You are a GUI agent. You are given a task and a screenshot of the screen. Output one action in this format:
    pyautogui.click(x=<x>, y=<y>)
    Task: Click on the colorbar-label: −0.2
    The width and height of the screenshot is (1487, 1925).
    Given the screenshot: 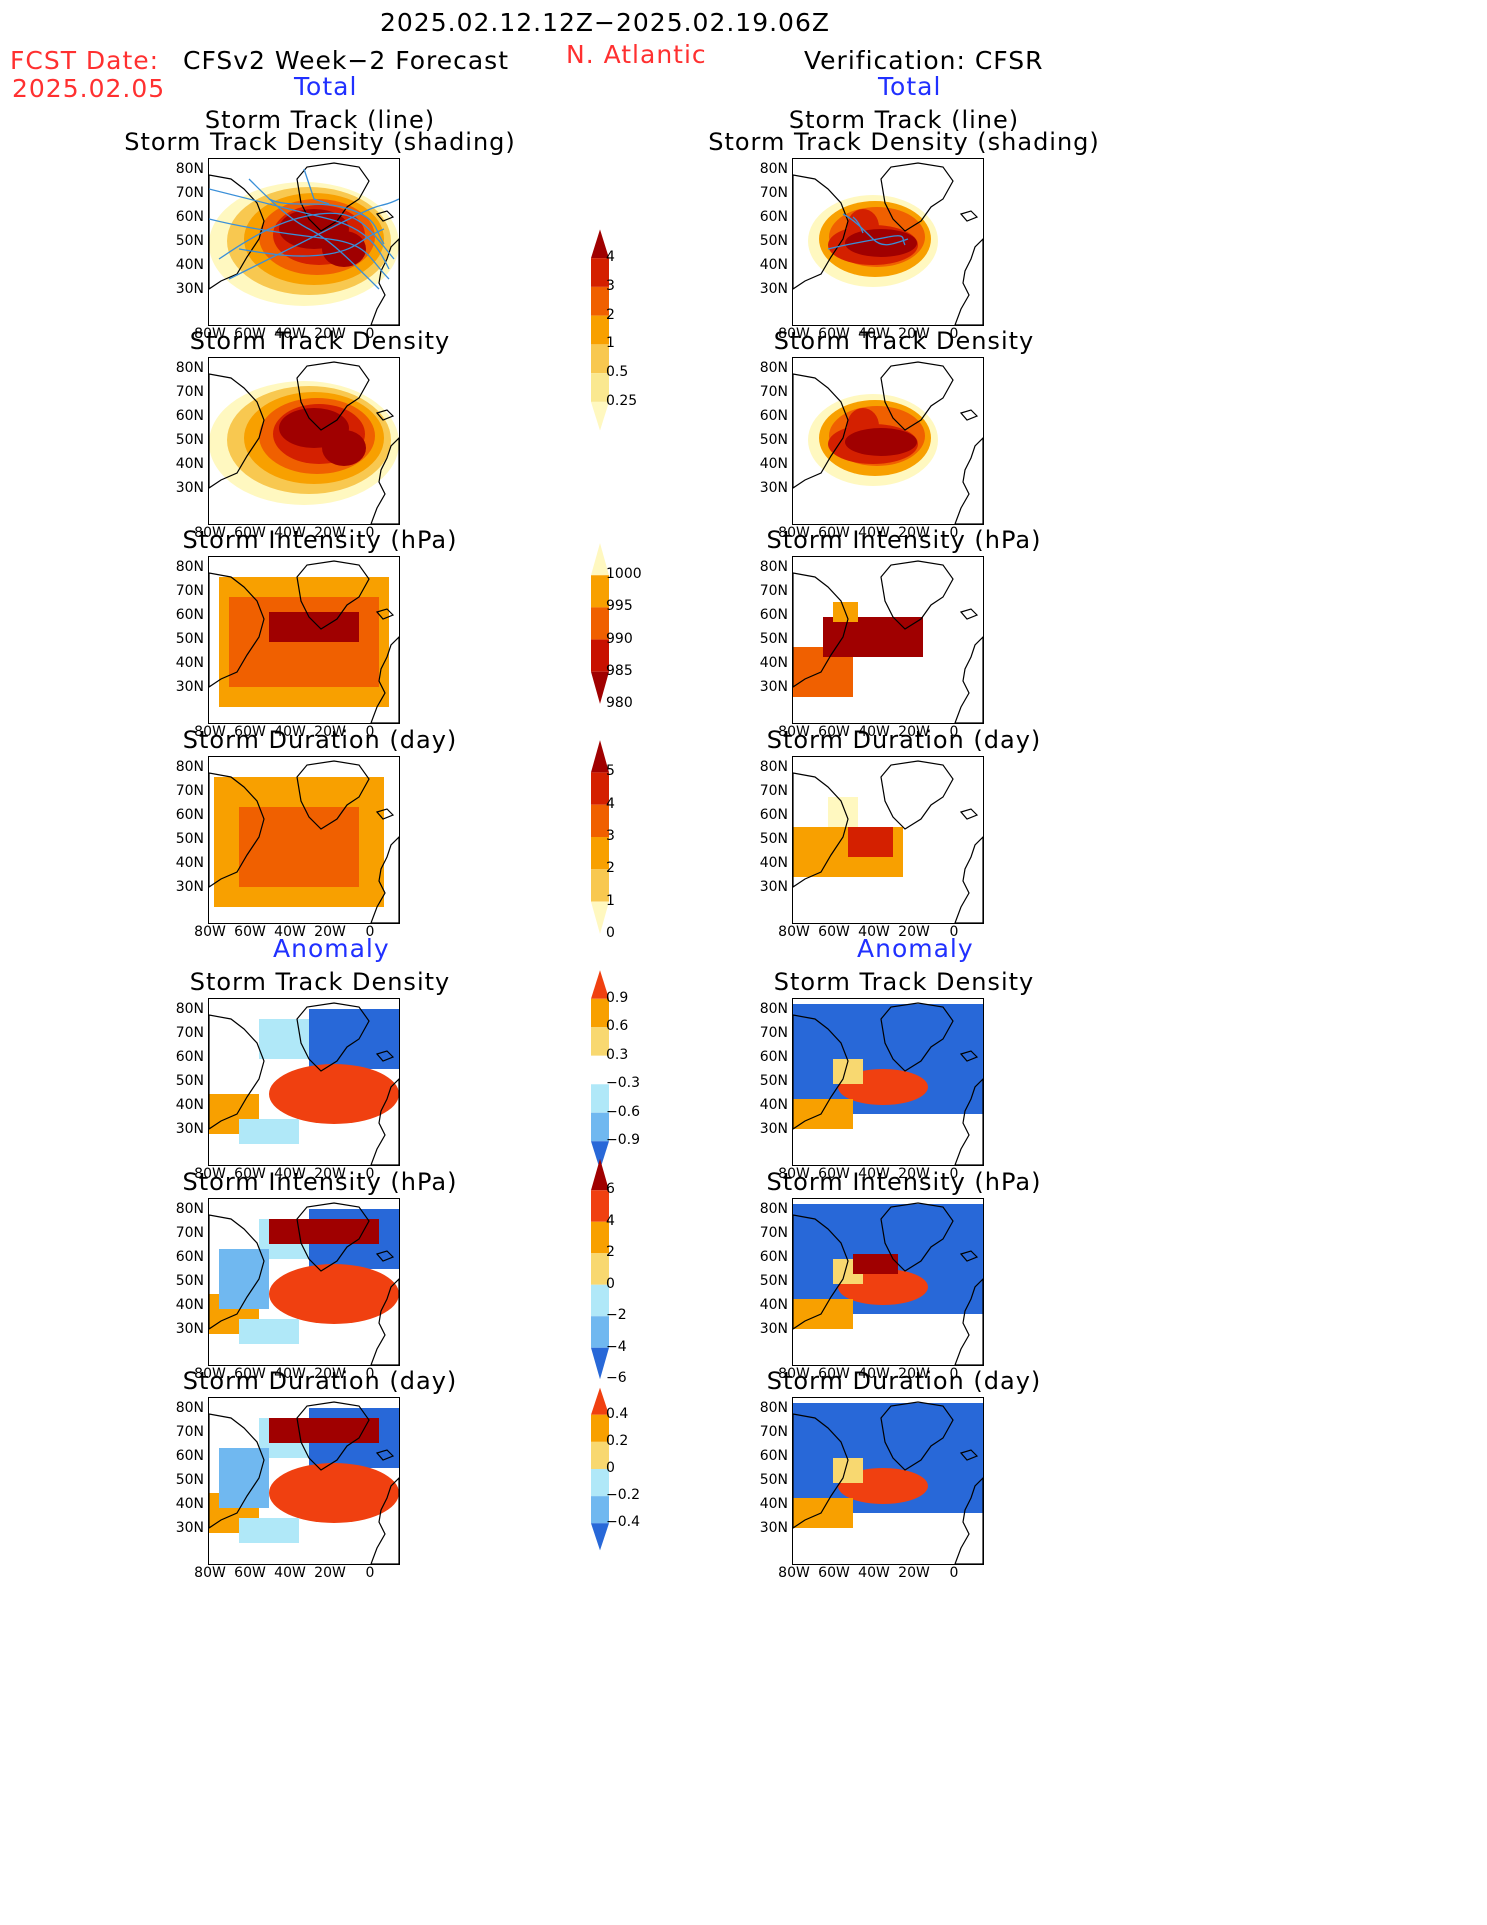 What is the action you would take?
    pyautogui.click(x=623, y=1495)
    